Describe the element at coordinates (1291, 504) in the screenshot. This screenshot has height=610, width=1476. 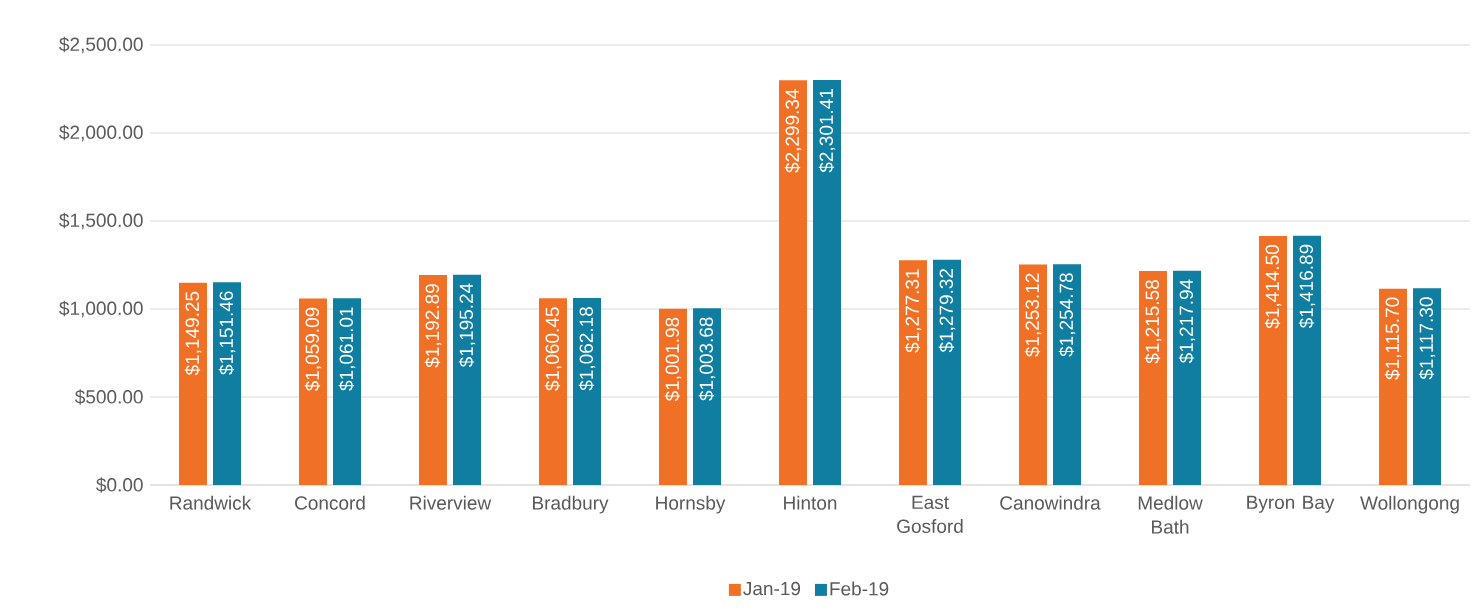
I see `x-tick-label: Byron Bay` at that location.